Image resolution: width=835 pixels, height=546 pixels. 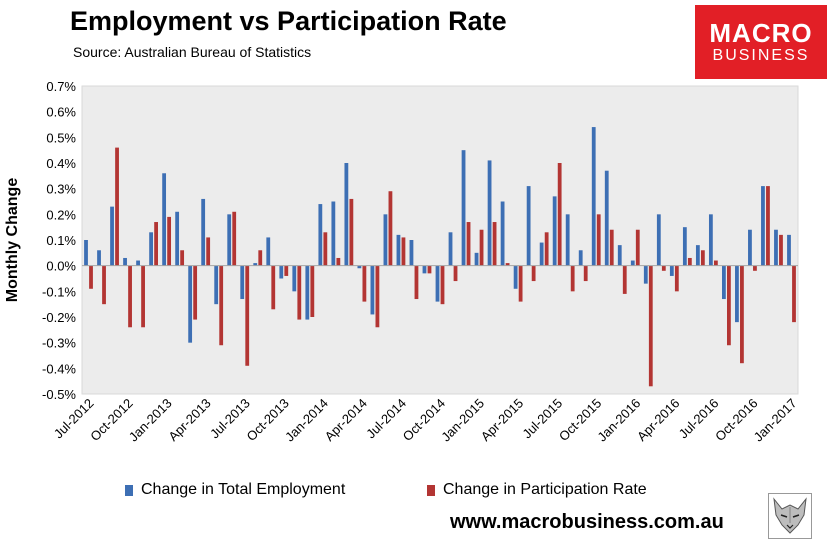 I want to click on y-tick-label: 0.1%, so click(x=61, y=240).